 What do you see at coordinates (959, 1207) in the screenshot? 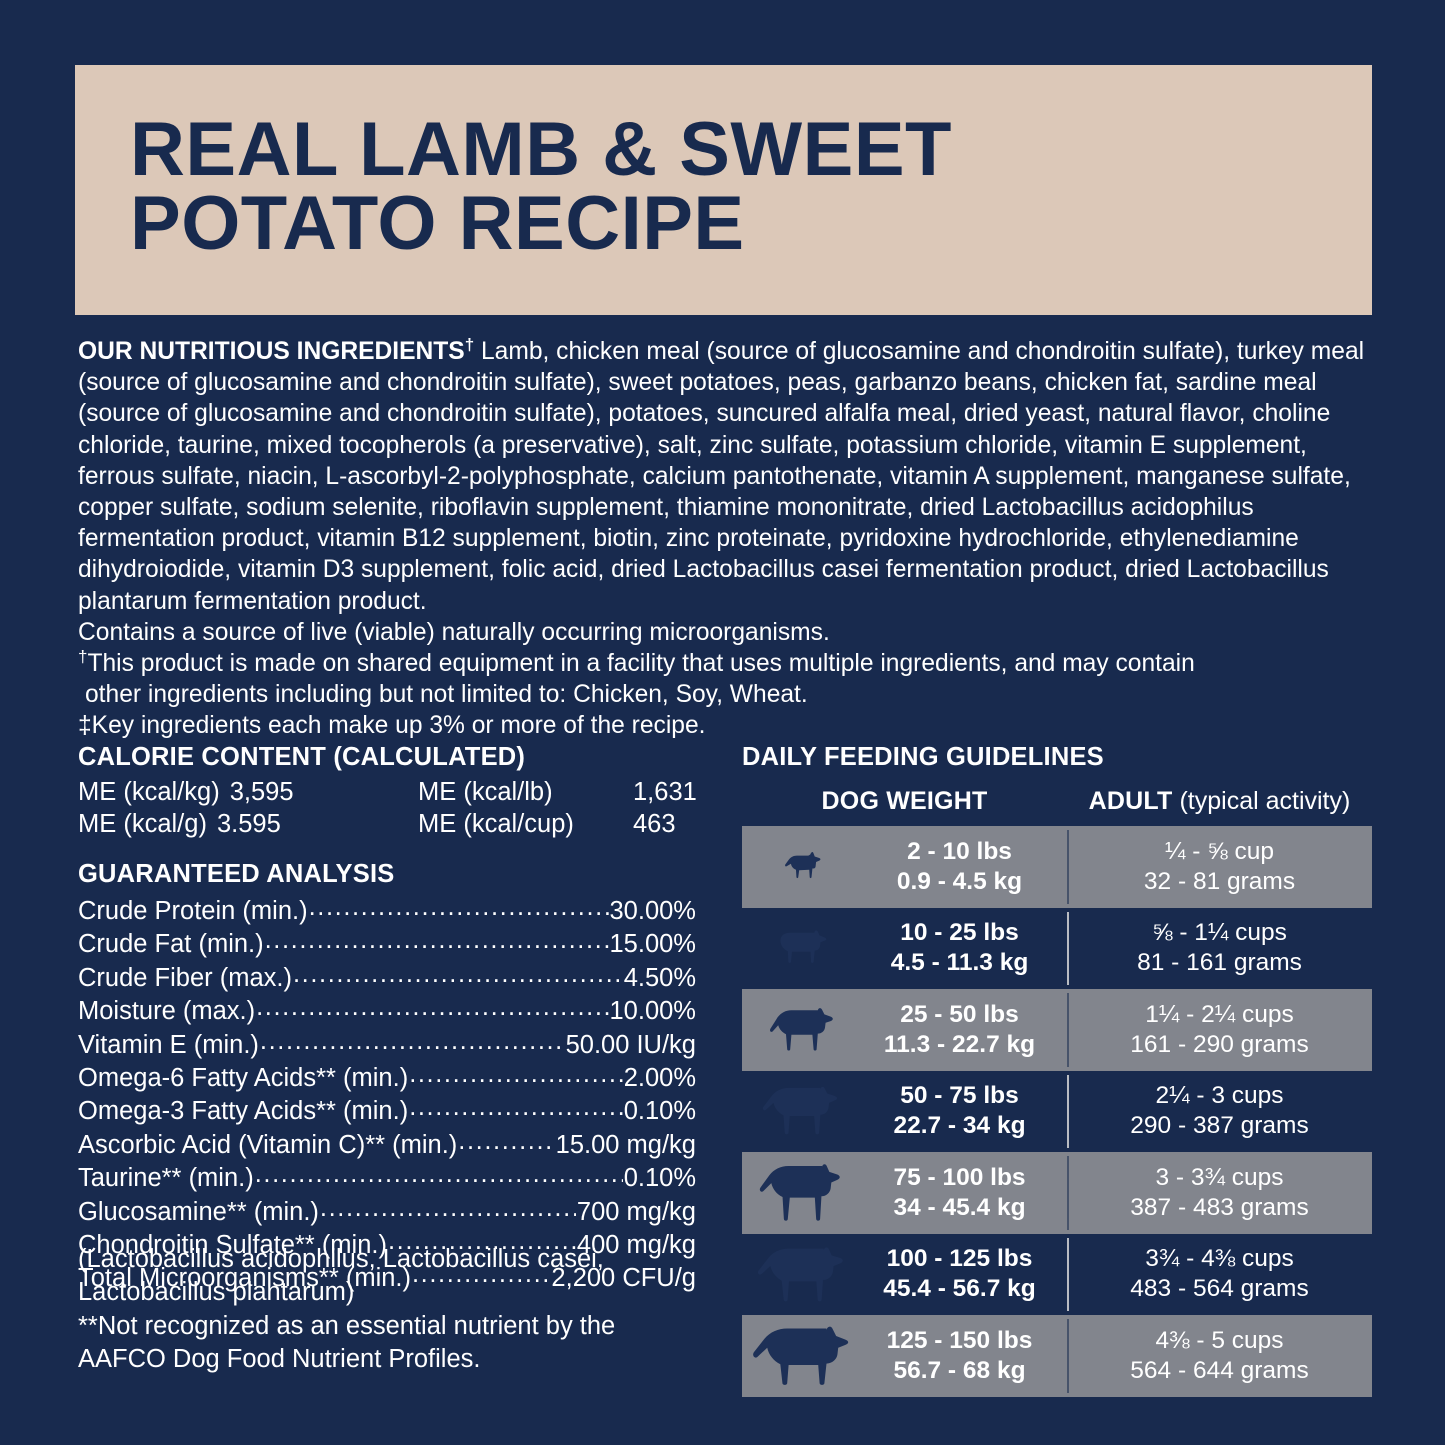
I see `weight-kg: 34 - 45.4 kg` at bounding box center [959, 1207].